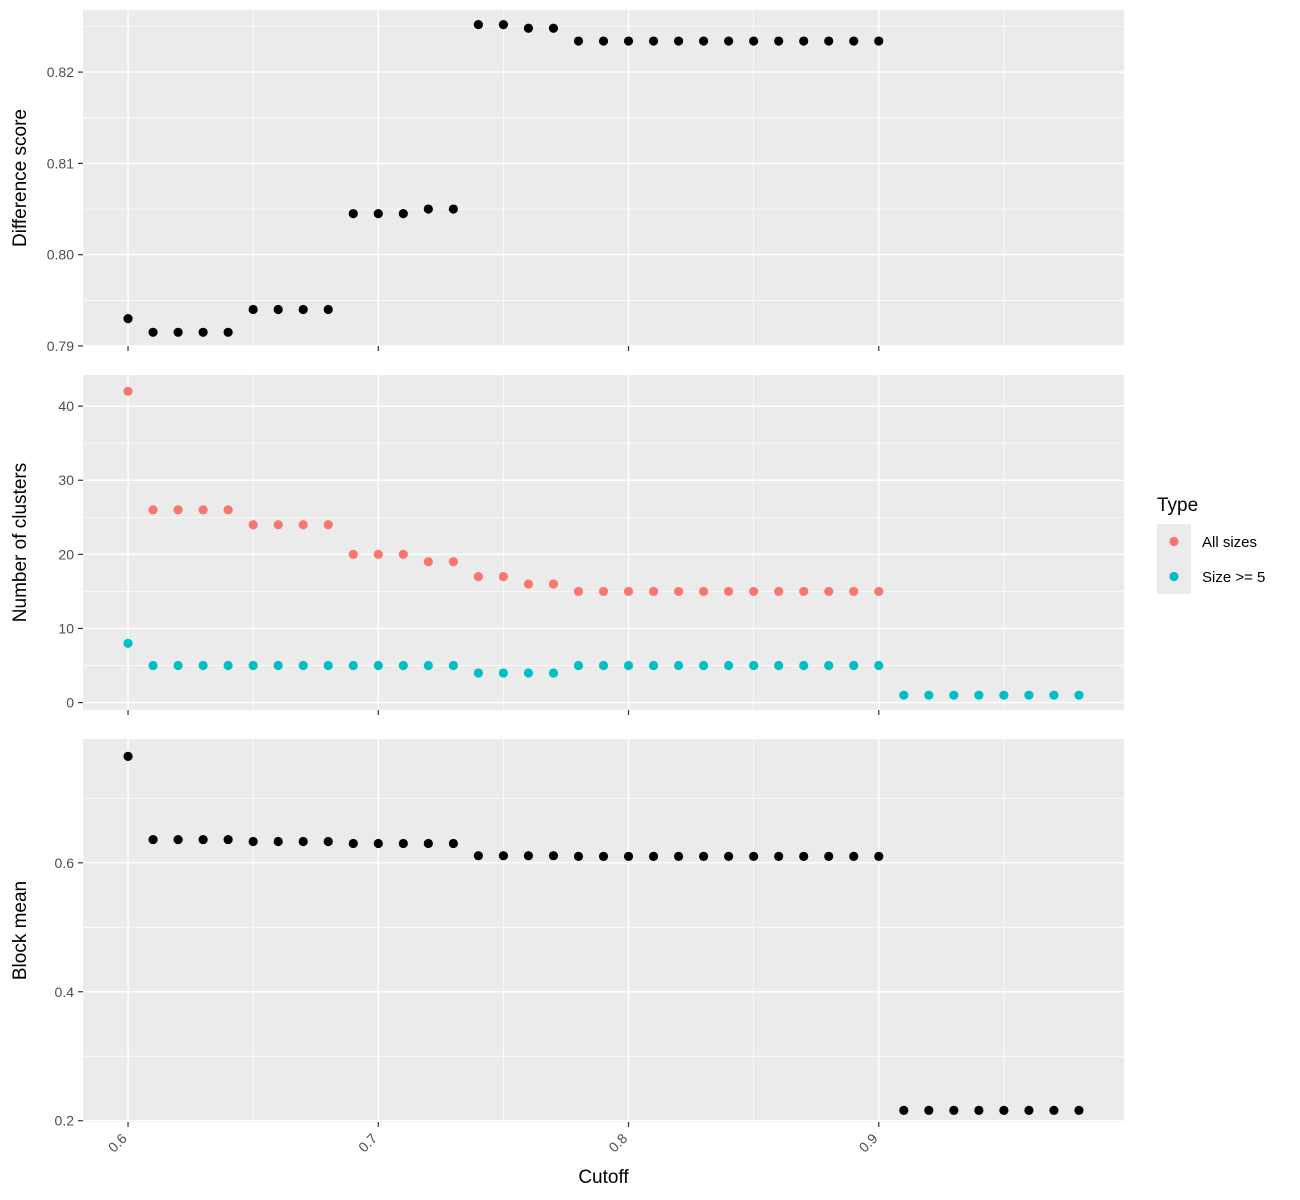  Describe the element at coordinates (1233, 577) in the screenshot. I see `legend-label: Size >= 5` at that location.